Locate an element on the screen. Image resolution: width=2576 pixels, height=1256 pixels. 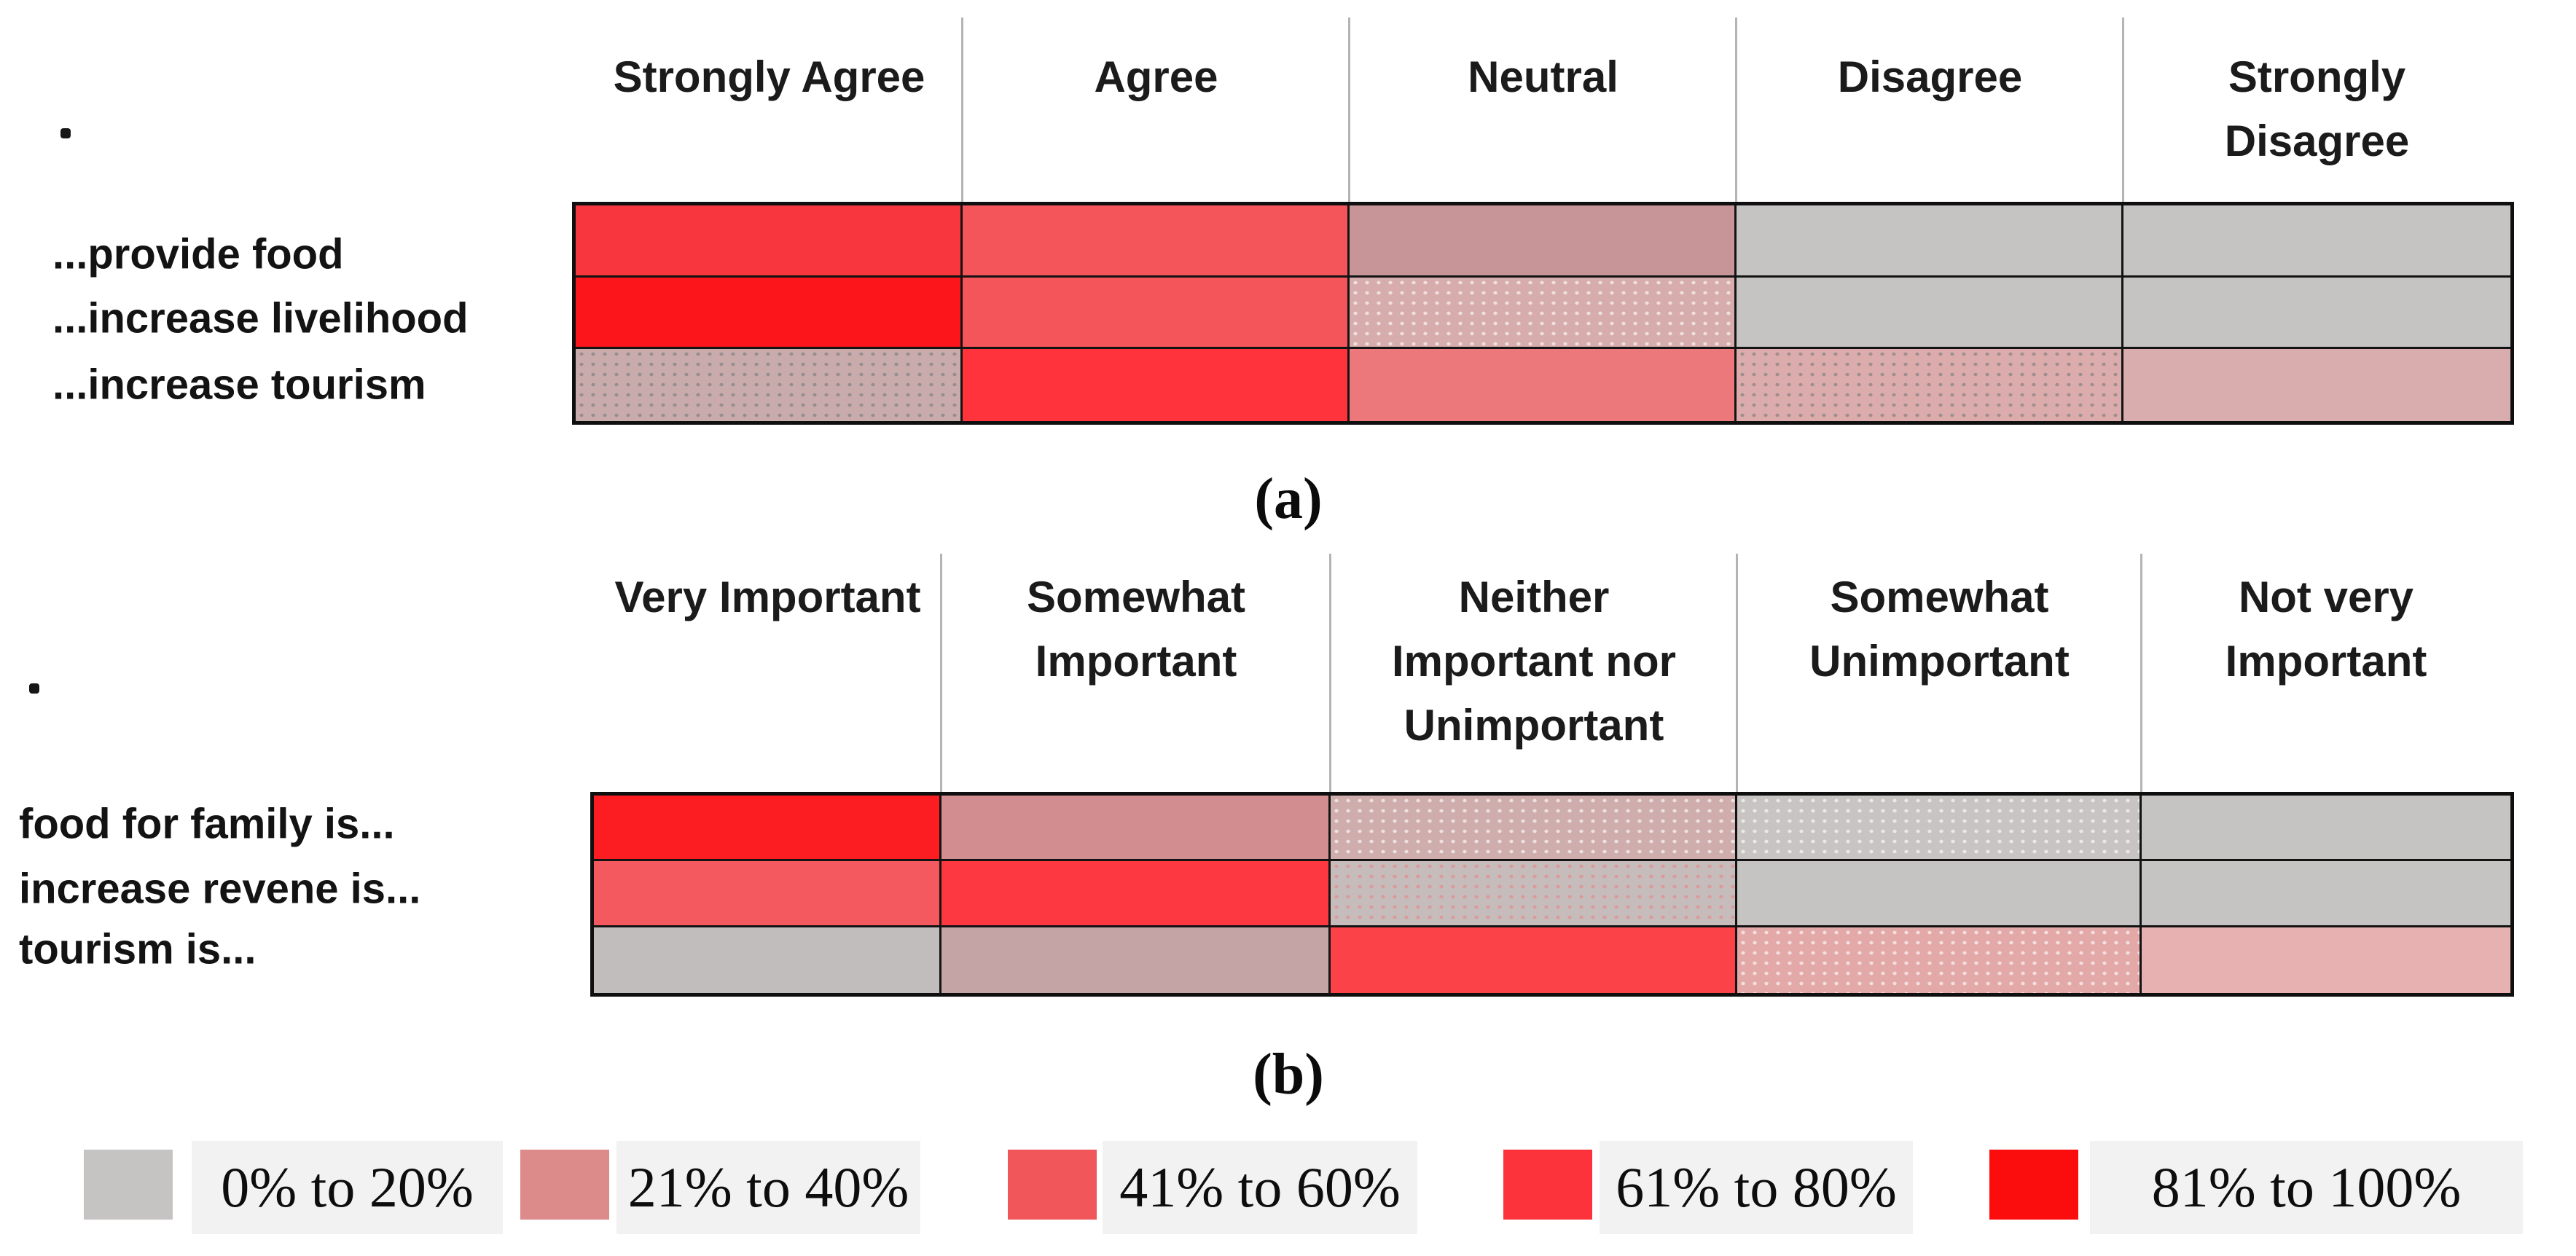
row-label-a-2: ...increase livelihood is located at coordinates (260, 318).